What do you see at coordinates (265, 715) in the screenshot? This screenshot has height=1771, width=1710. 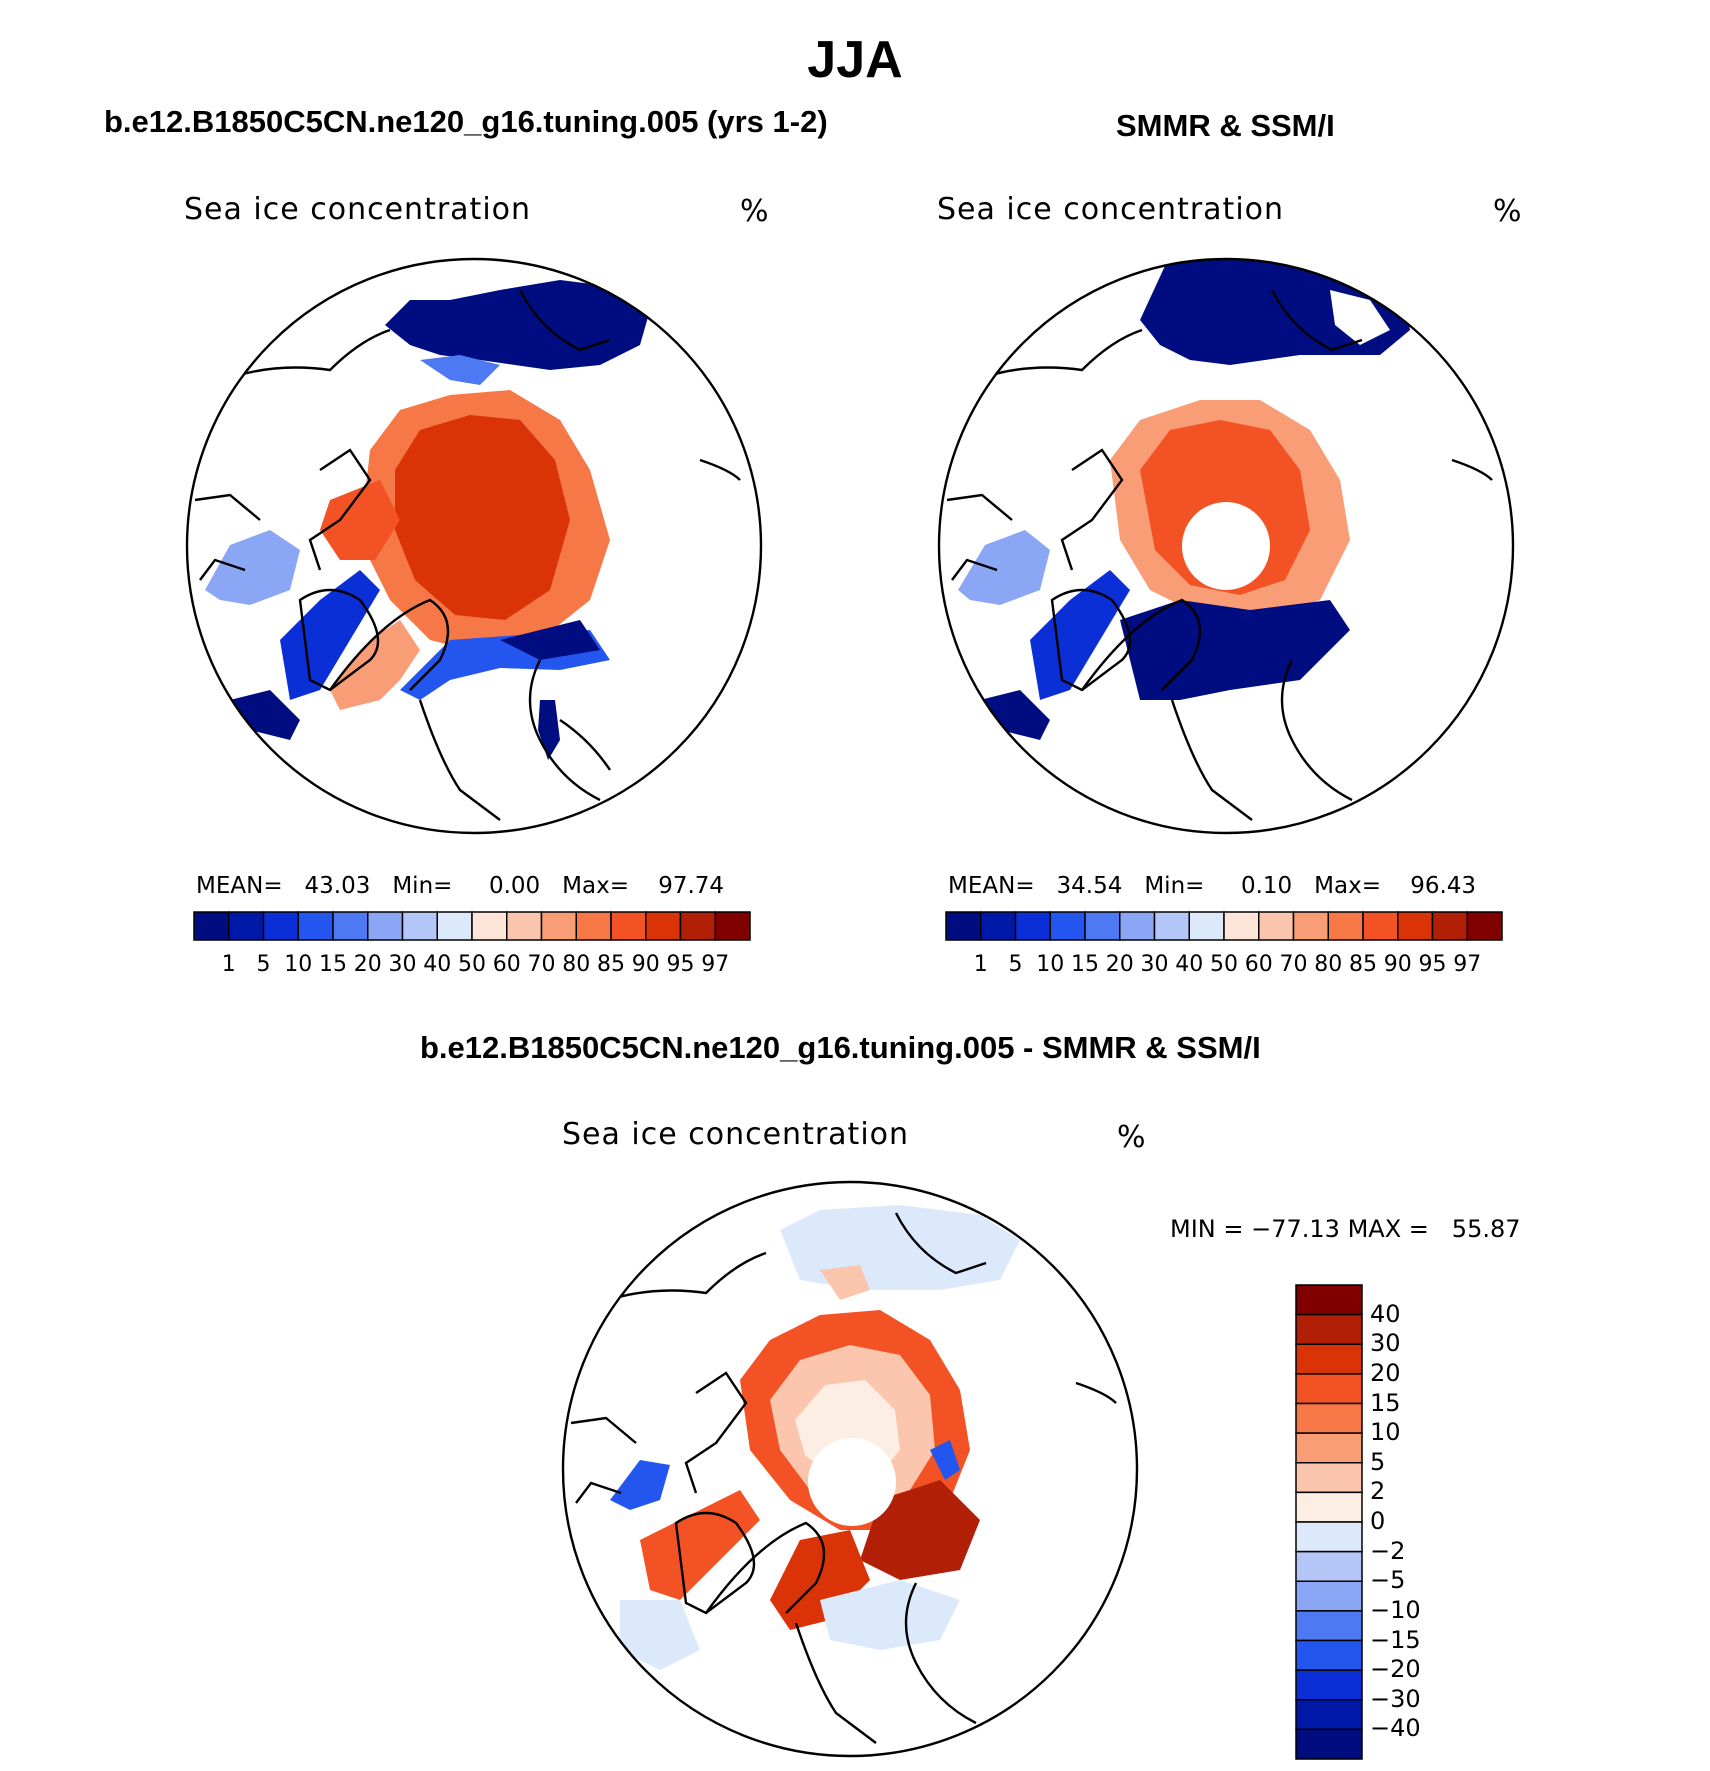 I see `model-labrador-ice` at bounding box center [265, 715].